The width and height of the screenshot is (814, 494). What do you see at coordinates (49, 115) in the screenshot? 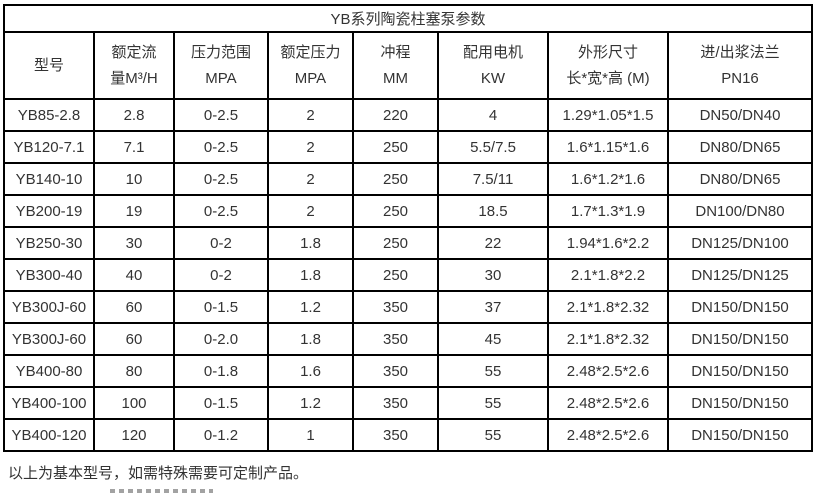
I see `table-cell: YB85-2.8` at bounding box center [49, 115].